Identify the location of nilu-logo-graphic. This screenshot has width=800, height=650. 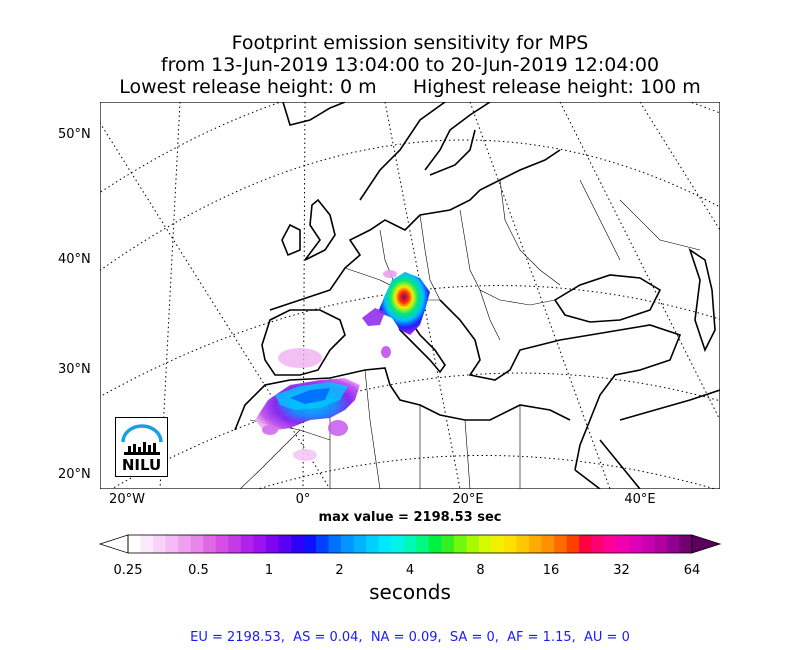
(142, 439).